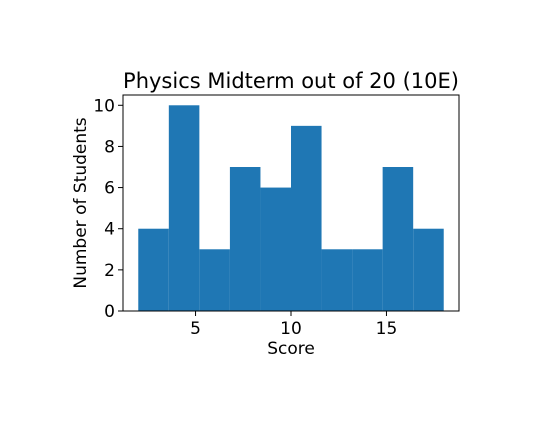 The width and height of the screenshot is (536, 434). I want to click on y-axis-label: Number of Students, so click(81, 202).